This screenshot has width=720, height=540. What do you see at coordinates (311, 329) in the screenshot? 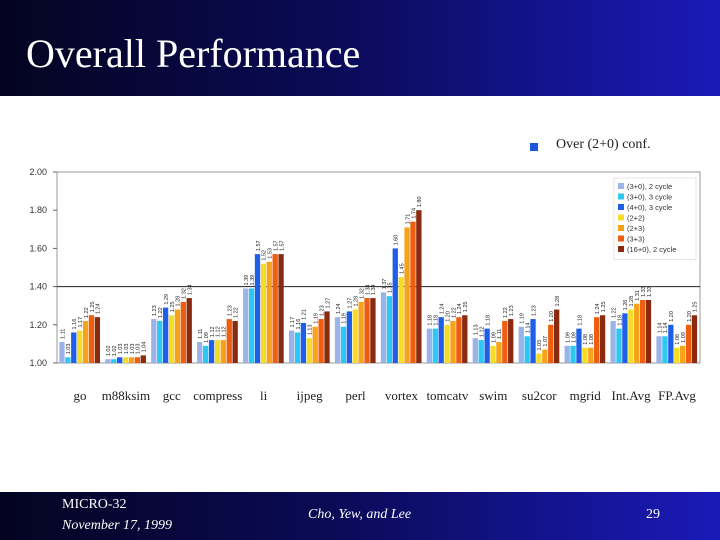
I see `bar-value-label: 1.13` at bounding box center [311, 329].